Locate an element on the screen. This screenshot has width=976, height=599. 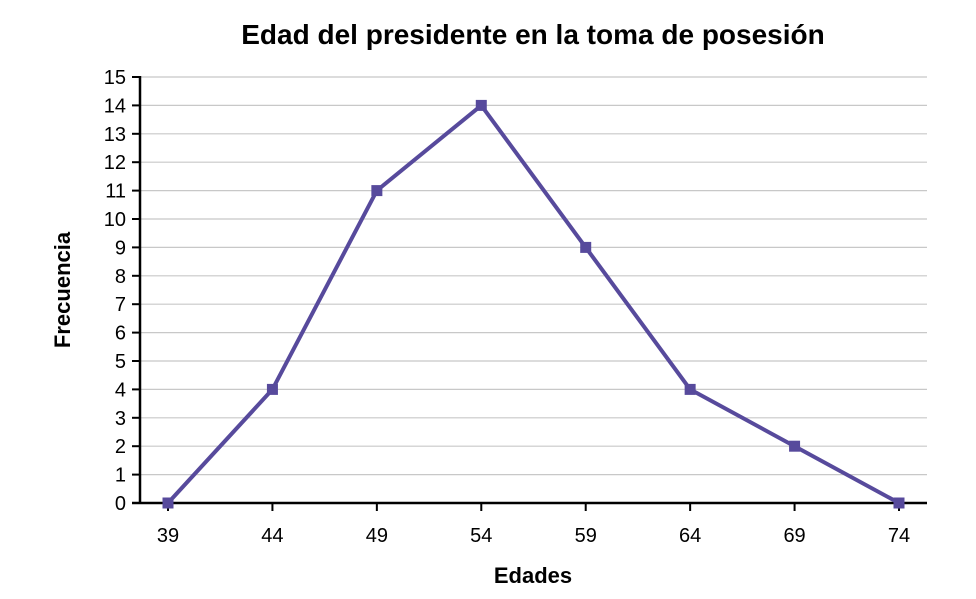
y-tick-label-7: 7 is located at coordinates (120, 305).